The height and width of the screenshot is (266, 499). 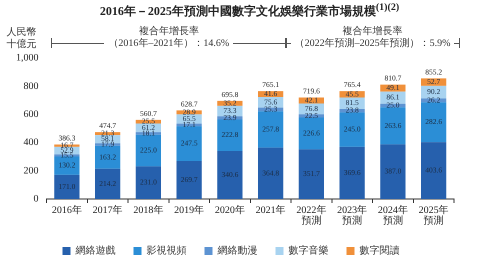 I want to click on legend-label: 數字音樂, so click(x=308, y=250).